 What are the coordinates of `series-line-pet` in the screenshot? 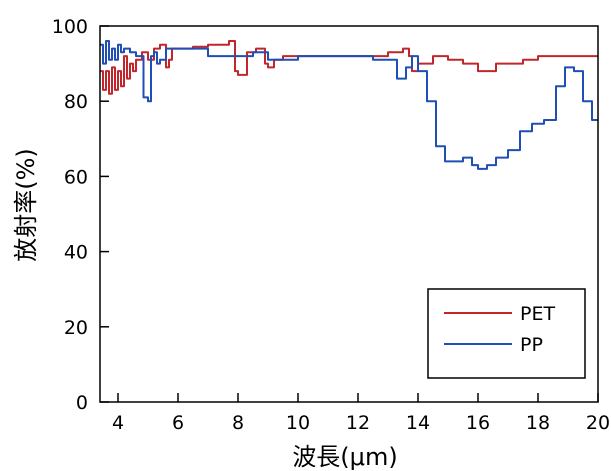 It's located at (349, 67).